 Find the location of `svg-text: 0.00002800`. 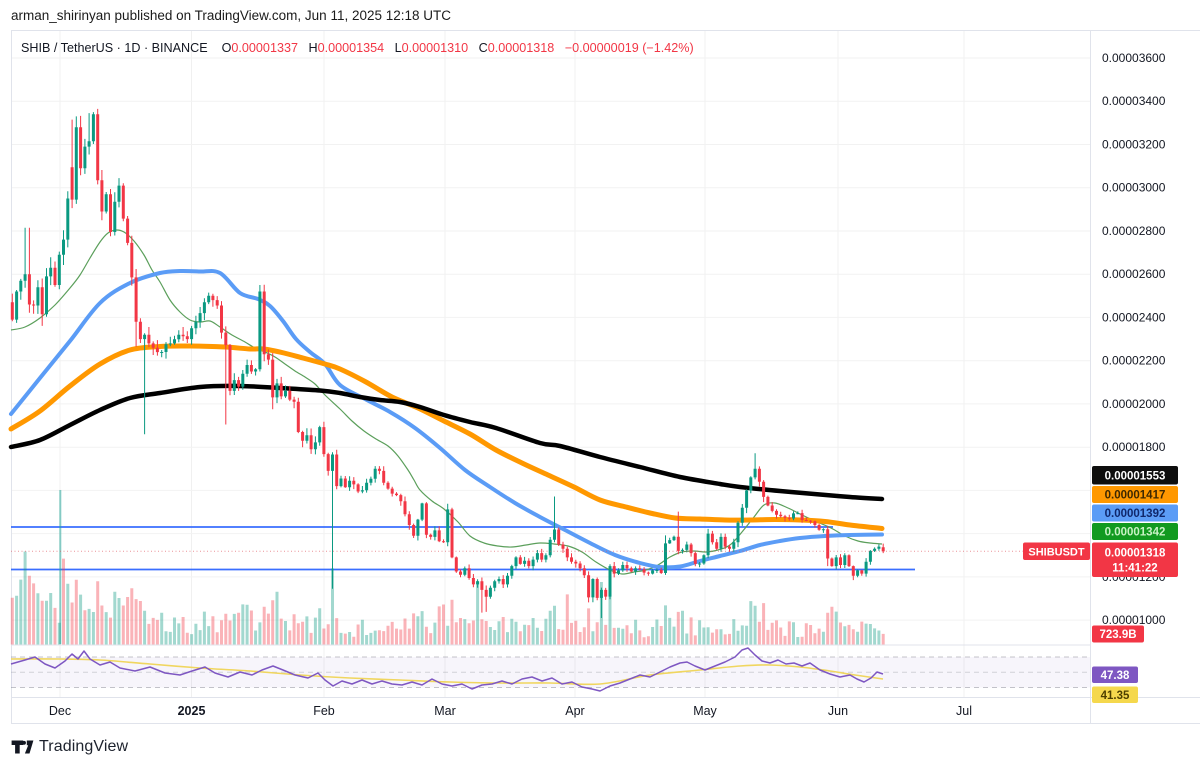

svg-text: 0.00002800 is located at coordinates (1134, 231).